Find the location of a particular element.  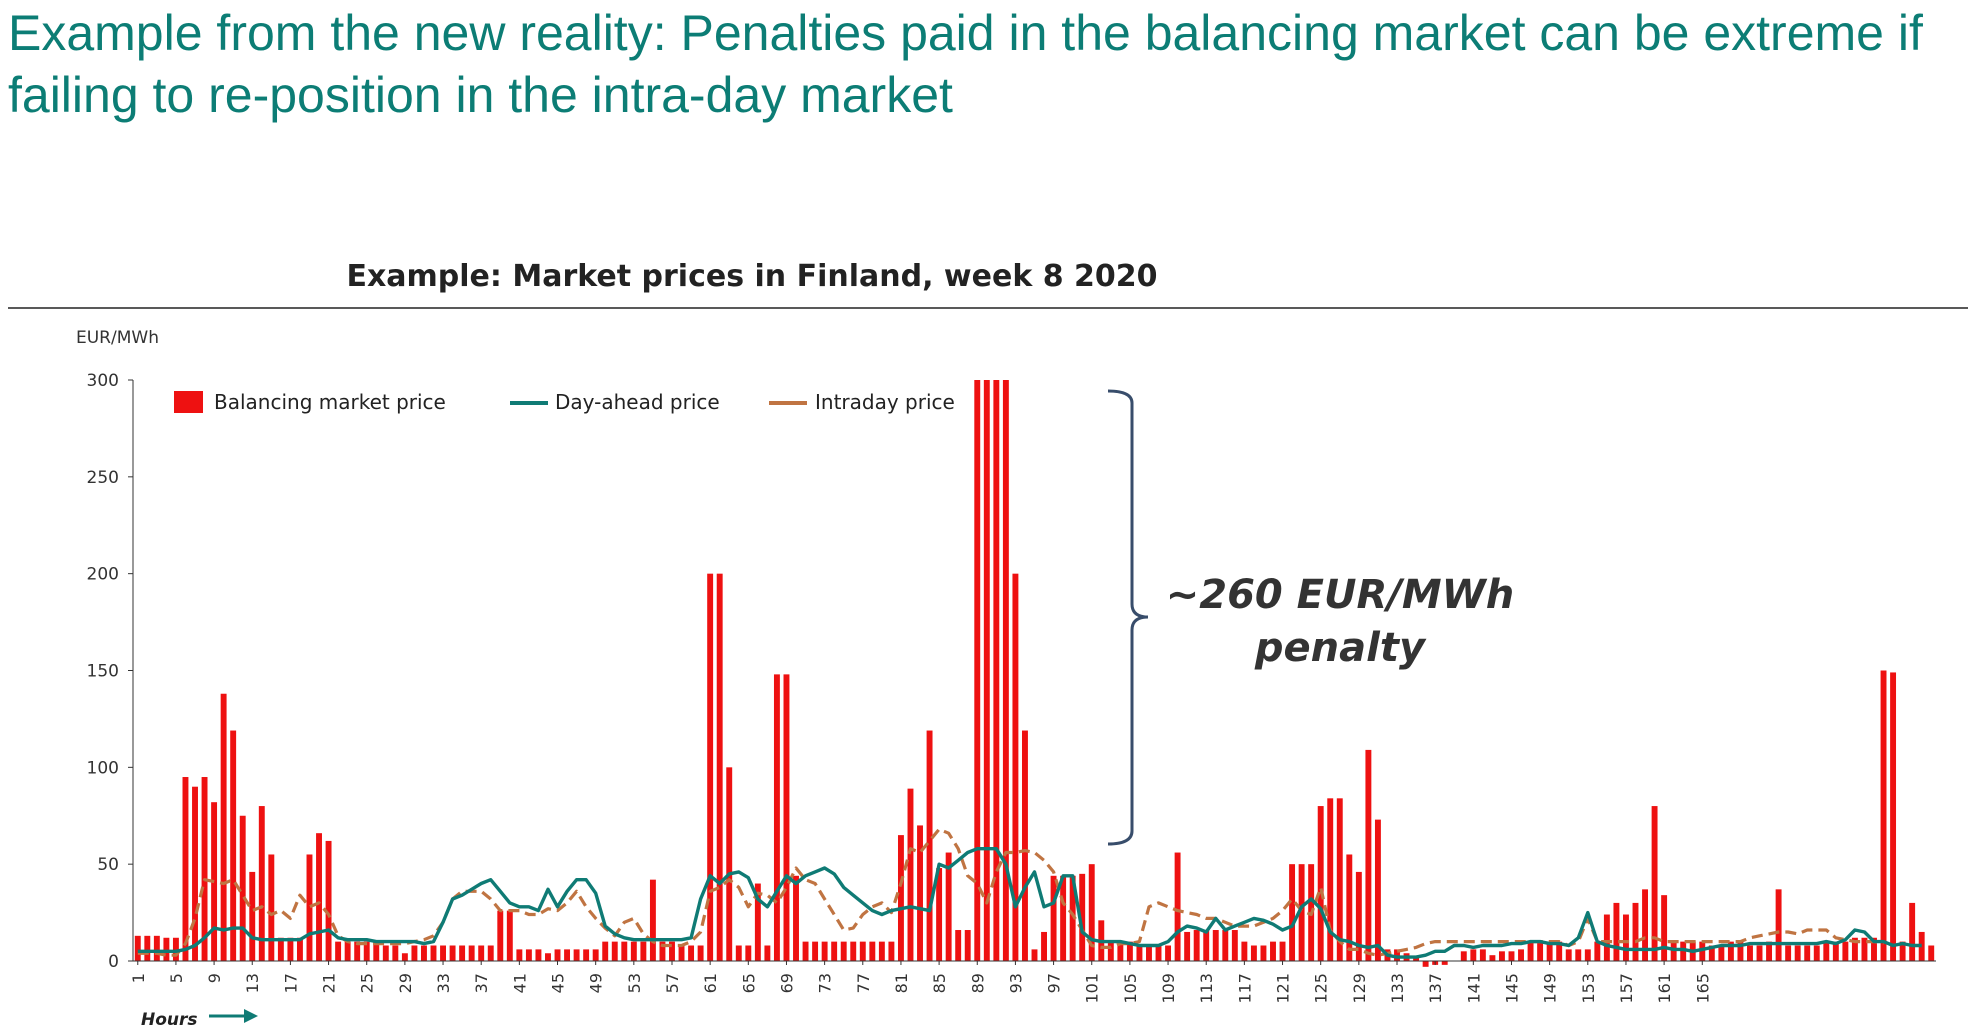

x-tick-label: 133 is located at coordinates (1397, 988).